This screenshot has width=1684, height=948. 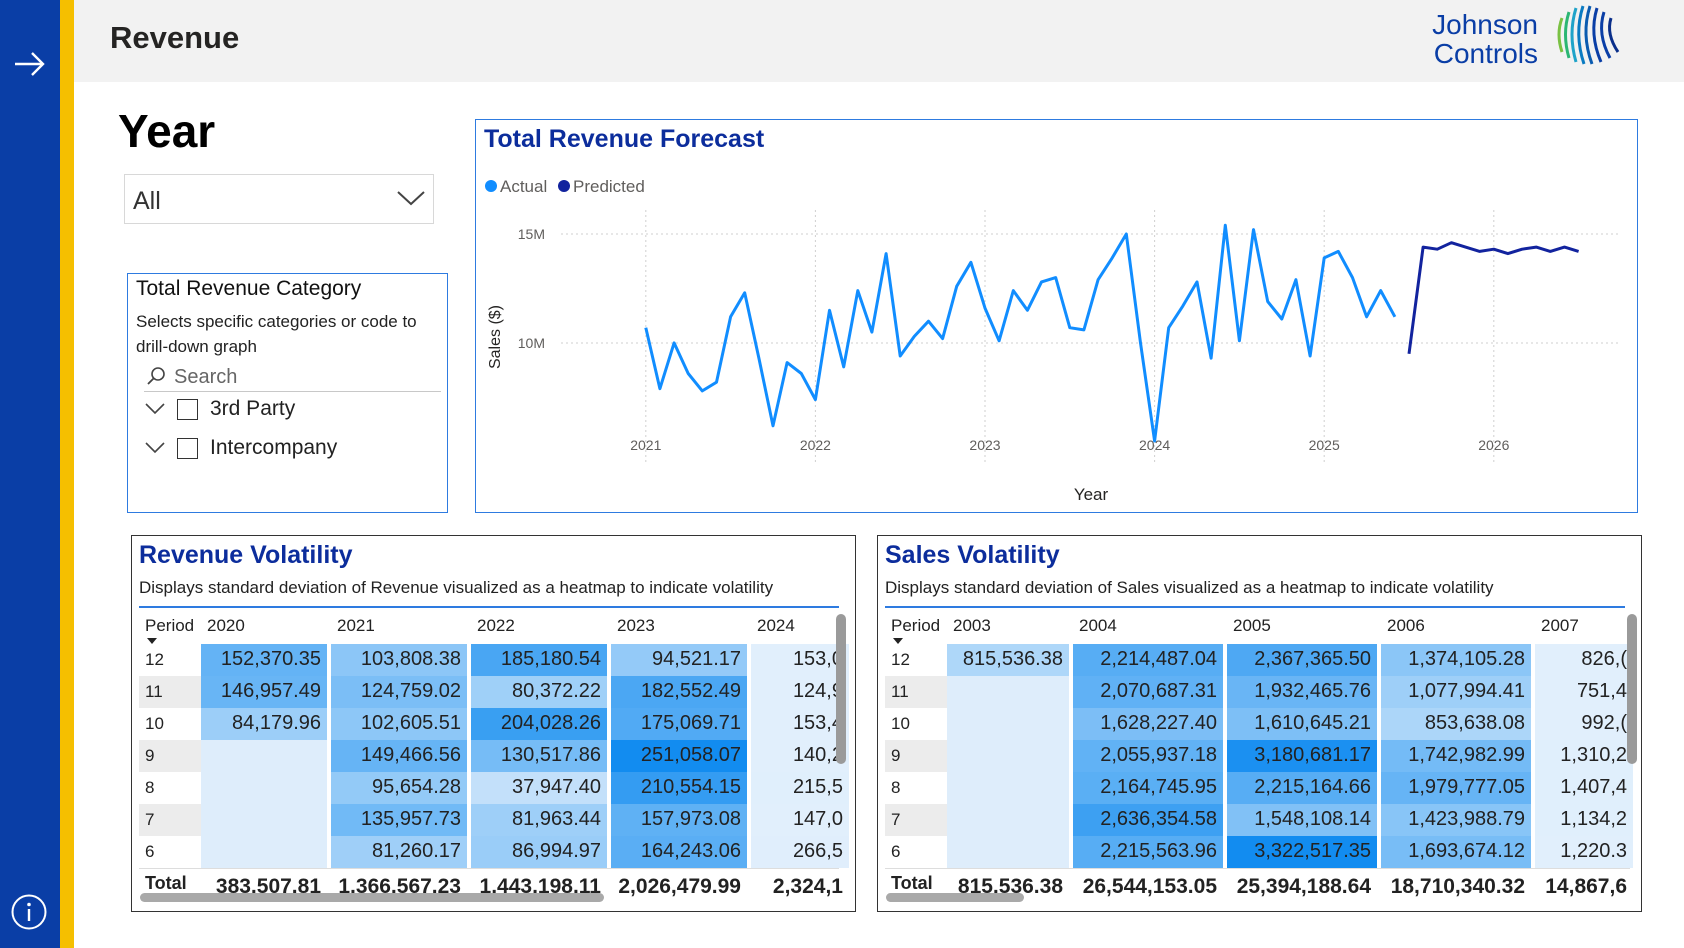 What do you see at coordinates (1456, 852) in the screenshot?
I see `table-cell: 1,693,674.12` at bounding box center [1456, 852].